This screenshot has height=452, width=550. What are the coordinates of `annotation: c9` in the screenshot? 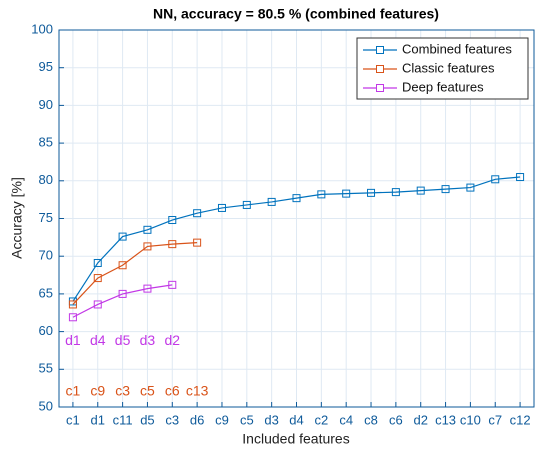 It's located at (97, 391).